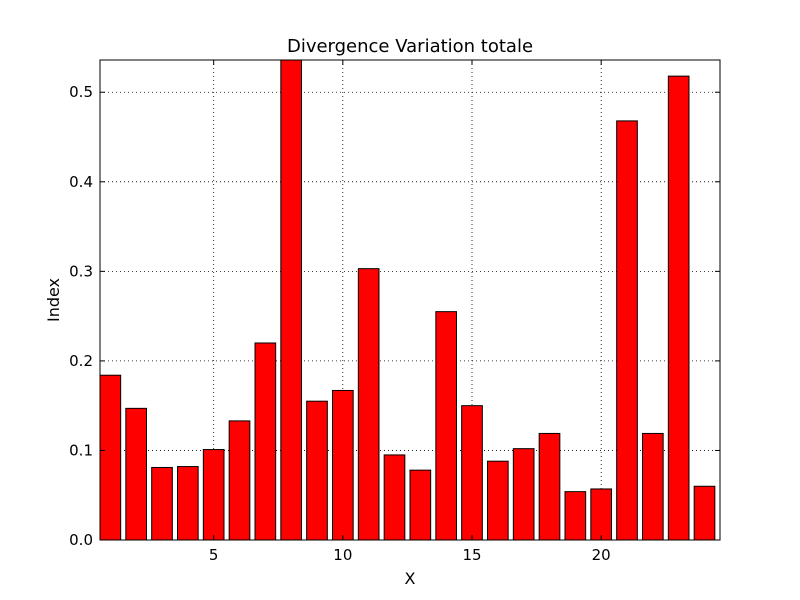 This screenshot has width=800, height=600. I want to click on y-tick-label: 0.3, so click(81, 271).